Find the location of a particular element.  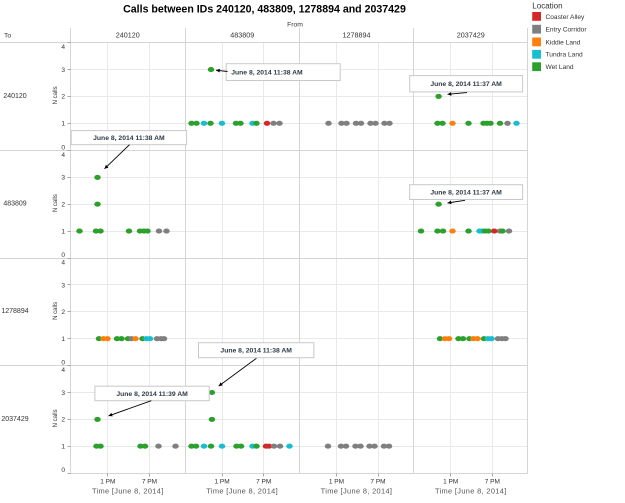

svg-text: Wet Land is located at coordinates (560, 67).